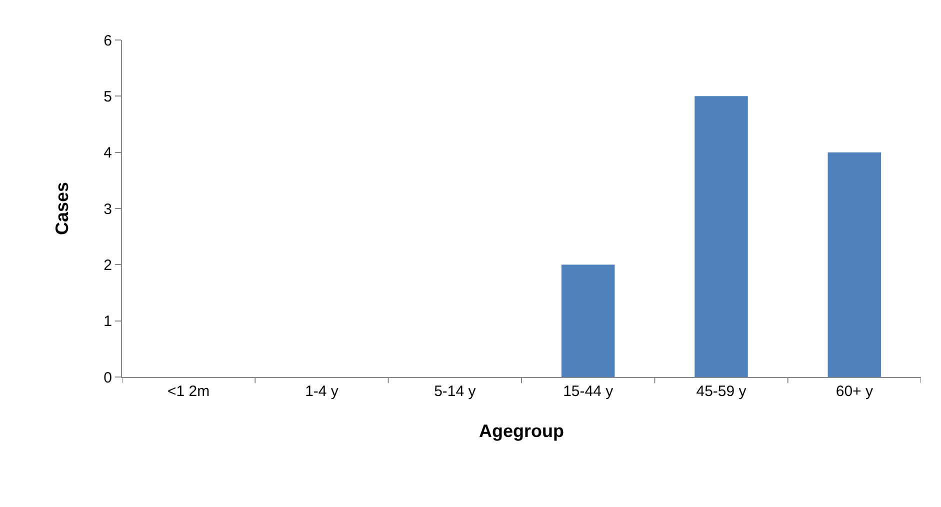  What do you see at coordinates (521, 431) in the screenshot?
I see `x-axis-title: Agegroup` at bounding box center [521, 431].